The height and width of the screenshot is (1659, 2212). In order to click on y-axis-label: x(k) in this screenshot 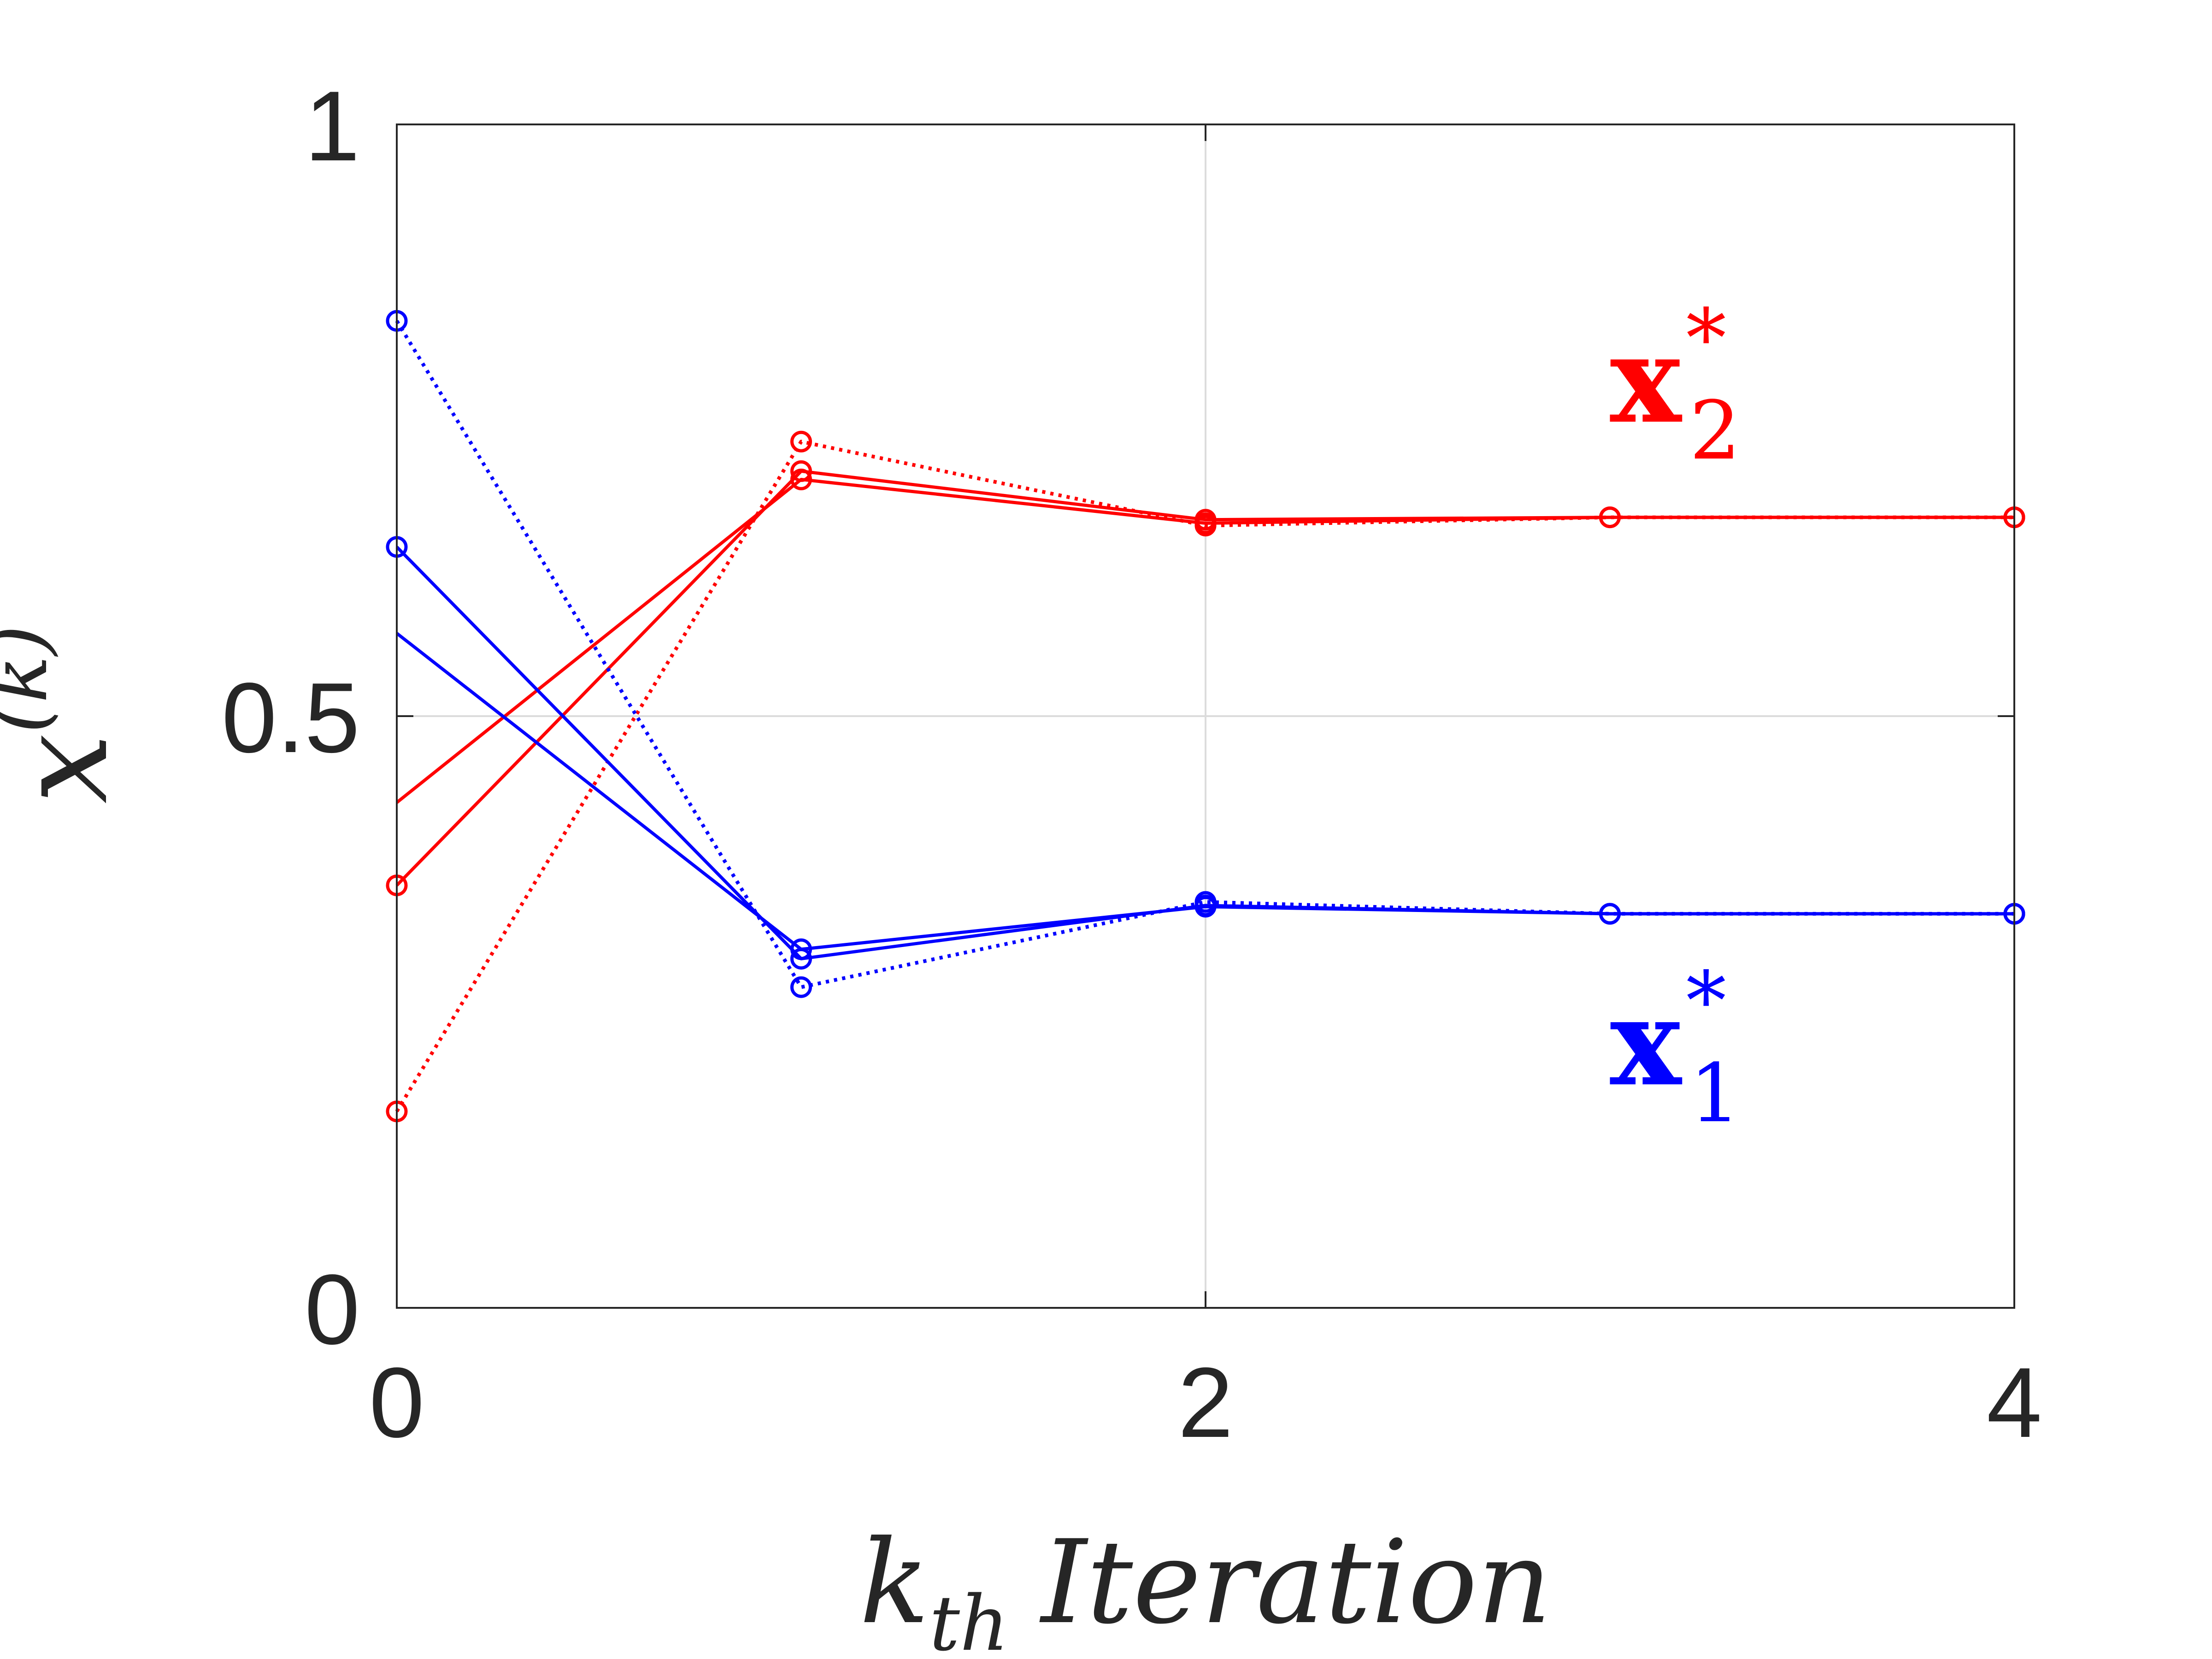, I will do `click(67, 714)`.